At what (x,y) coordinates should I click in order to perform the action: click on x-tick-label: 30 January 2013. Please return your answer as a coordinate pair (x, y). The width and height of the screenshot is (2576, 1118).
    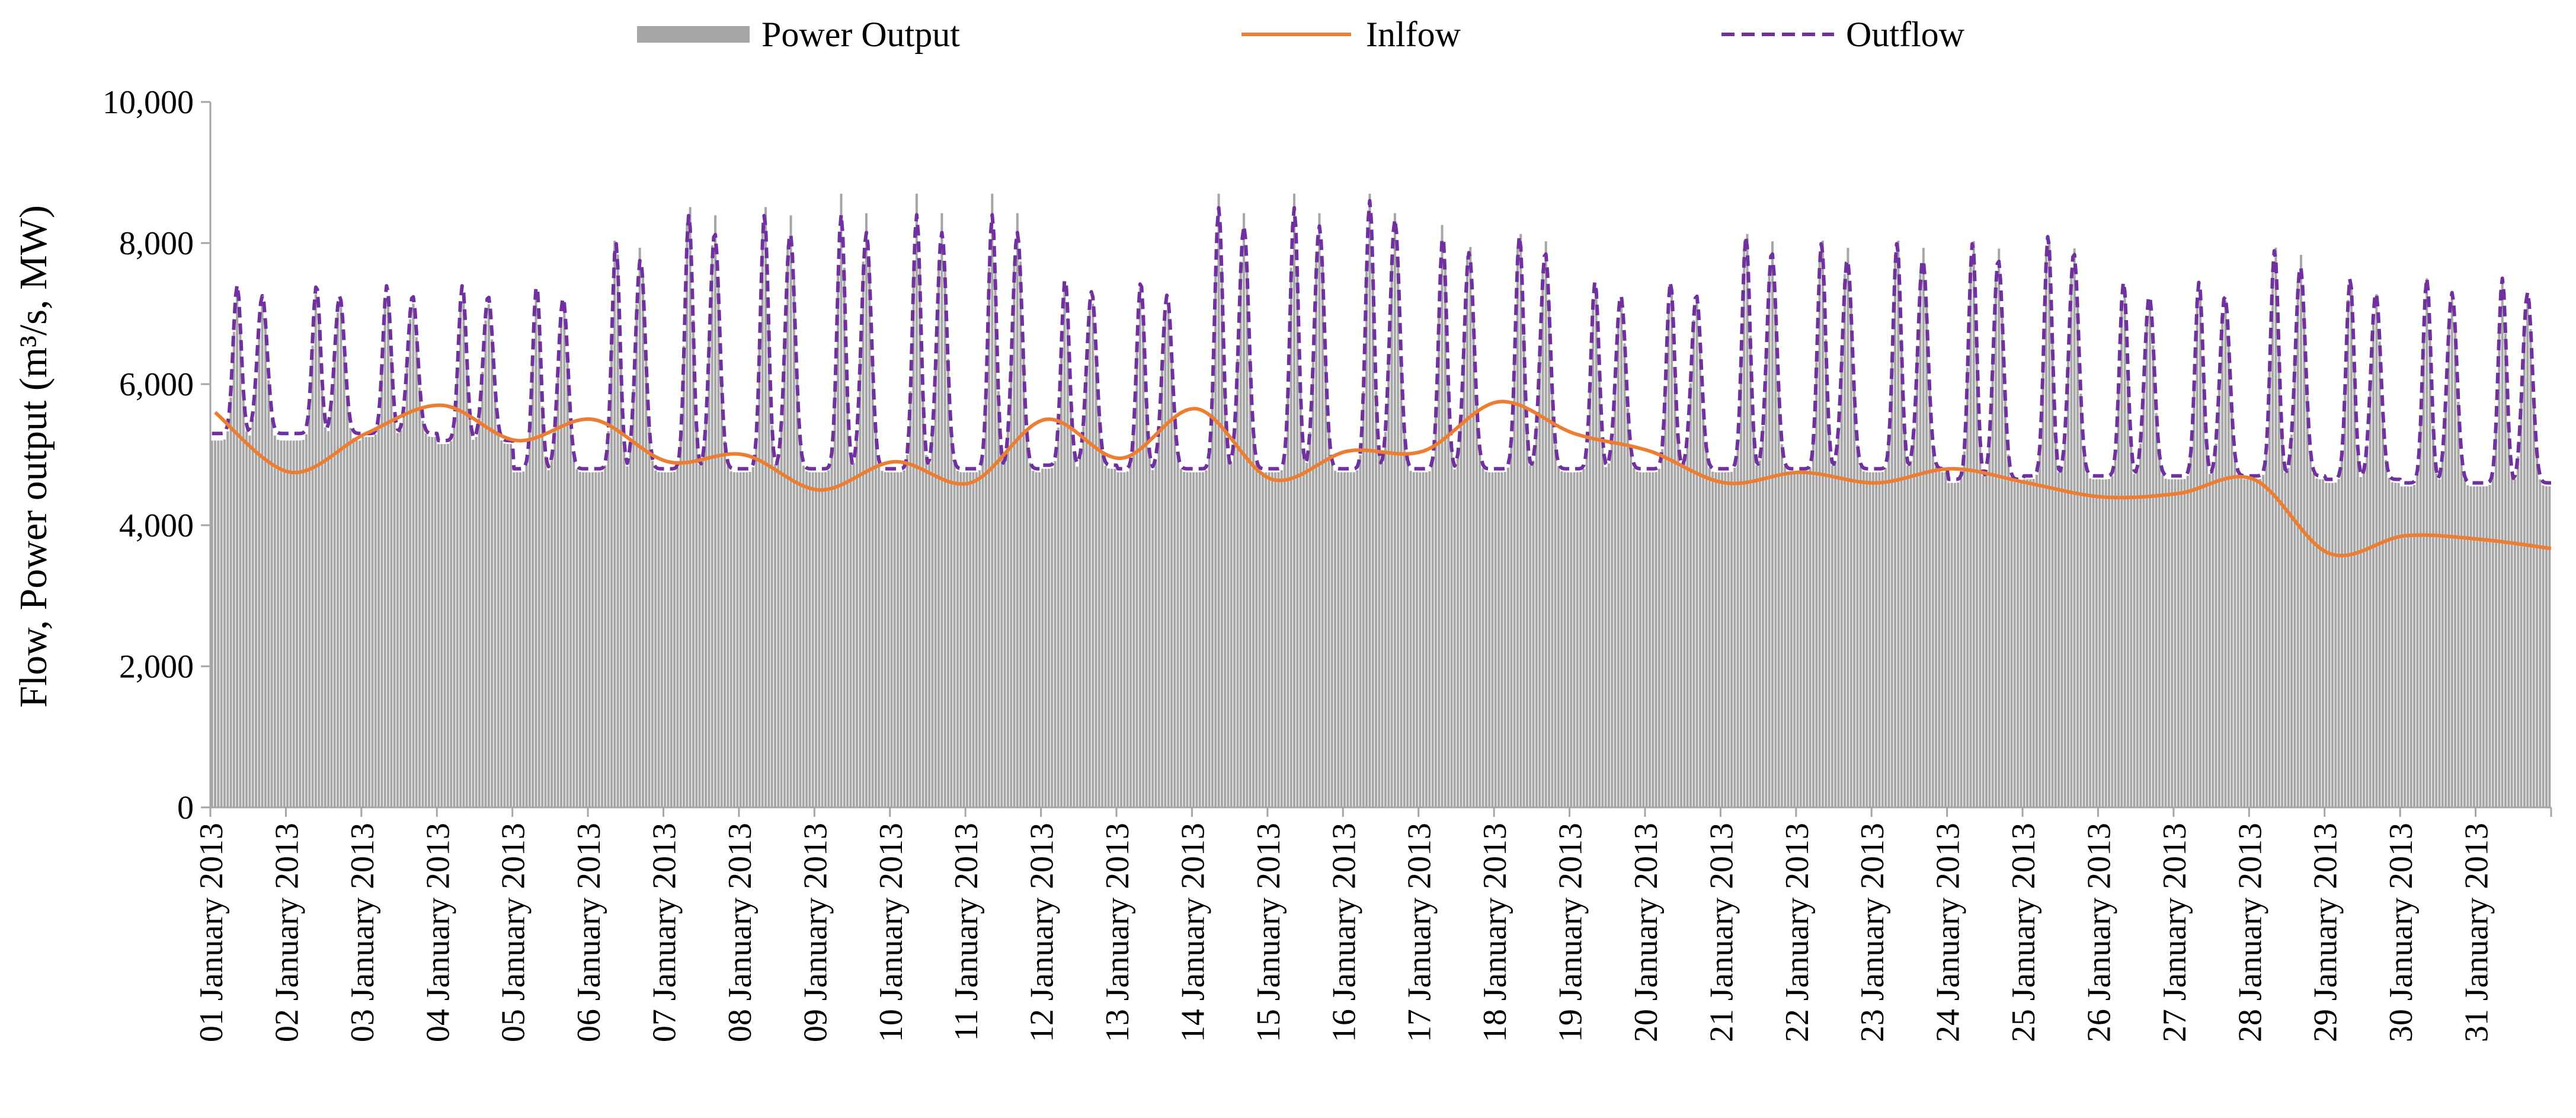
    Looking at the image, I should click on (2401, 933).